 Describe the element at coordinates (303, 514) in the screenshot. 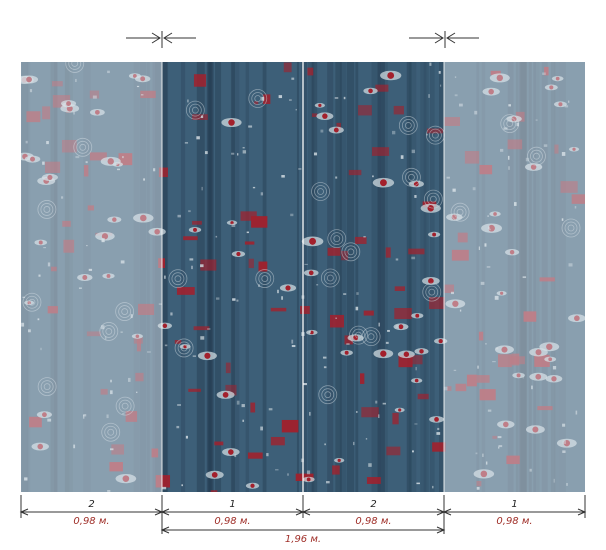

I see `dimension-lines` at that location.